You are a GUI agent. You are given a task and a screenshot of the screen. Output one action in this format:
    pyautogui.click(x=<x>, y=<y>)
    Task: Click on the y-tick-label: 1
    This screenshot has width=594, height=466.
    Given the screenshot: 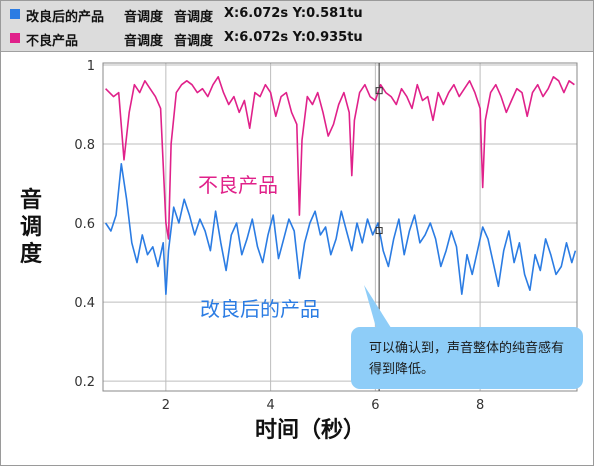 What is the action you would take?
    pyautogui.click(x=91, y=66)
    